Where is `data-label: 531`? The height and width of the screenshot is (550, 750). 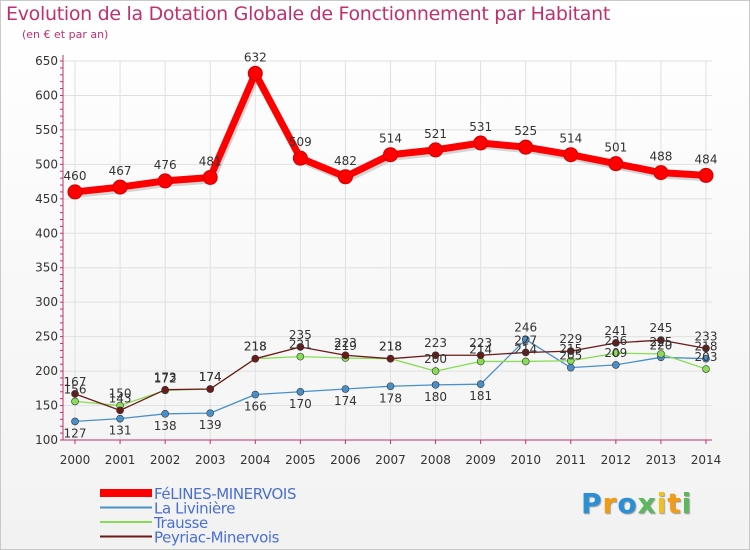 data-label: 531 is located at coordinates (480, 127).